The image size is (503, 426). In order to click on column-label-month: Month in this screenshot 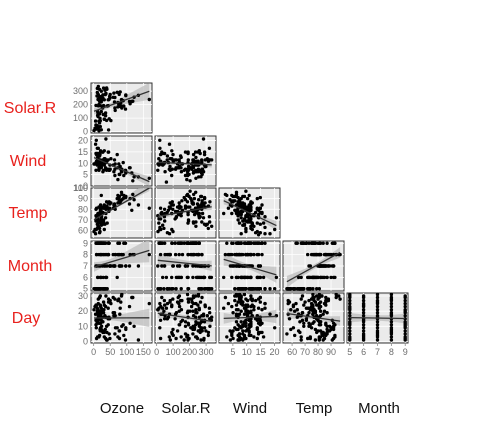, I will do `click(379, 408)`.